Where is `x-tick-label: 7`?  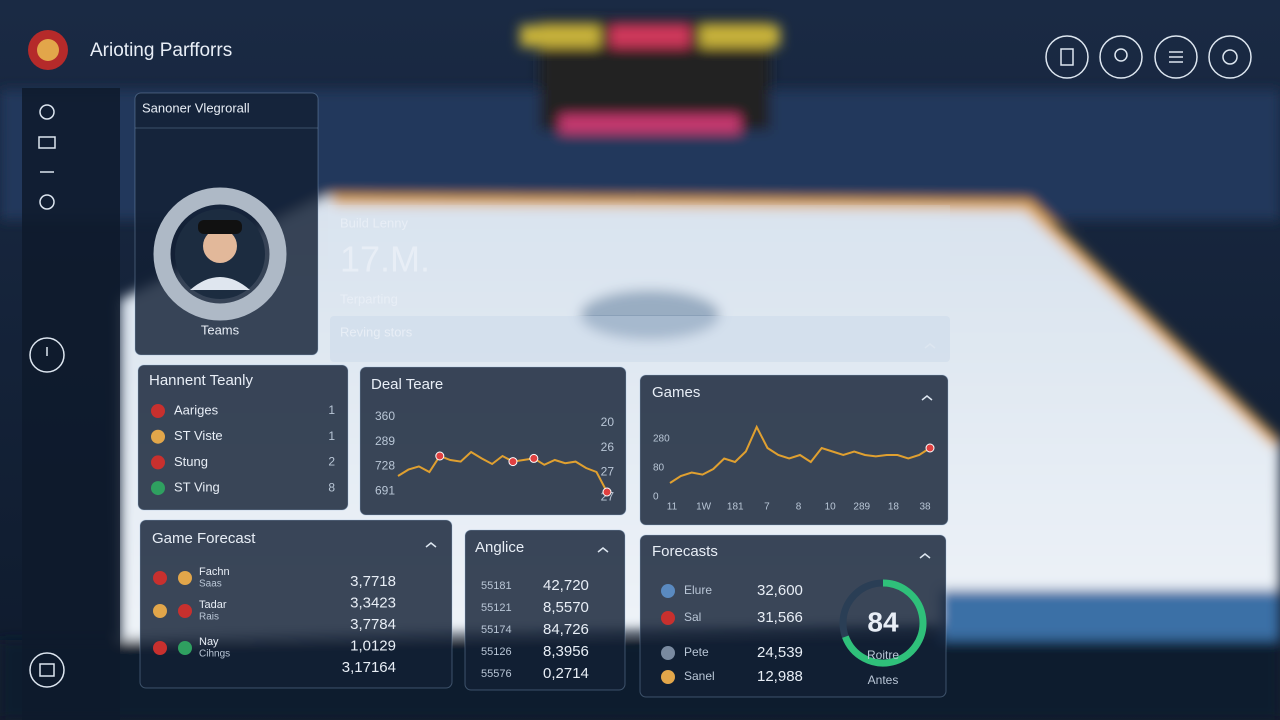 x-tick-label: 7 is located at coordinates (767, 507).